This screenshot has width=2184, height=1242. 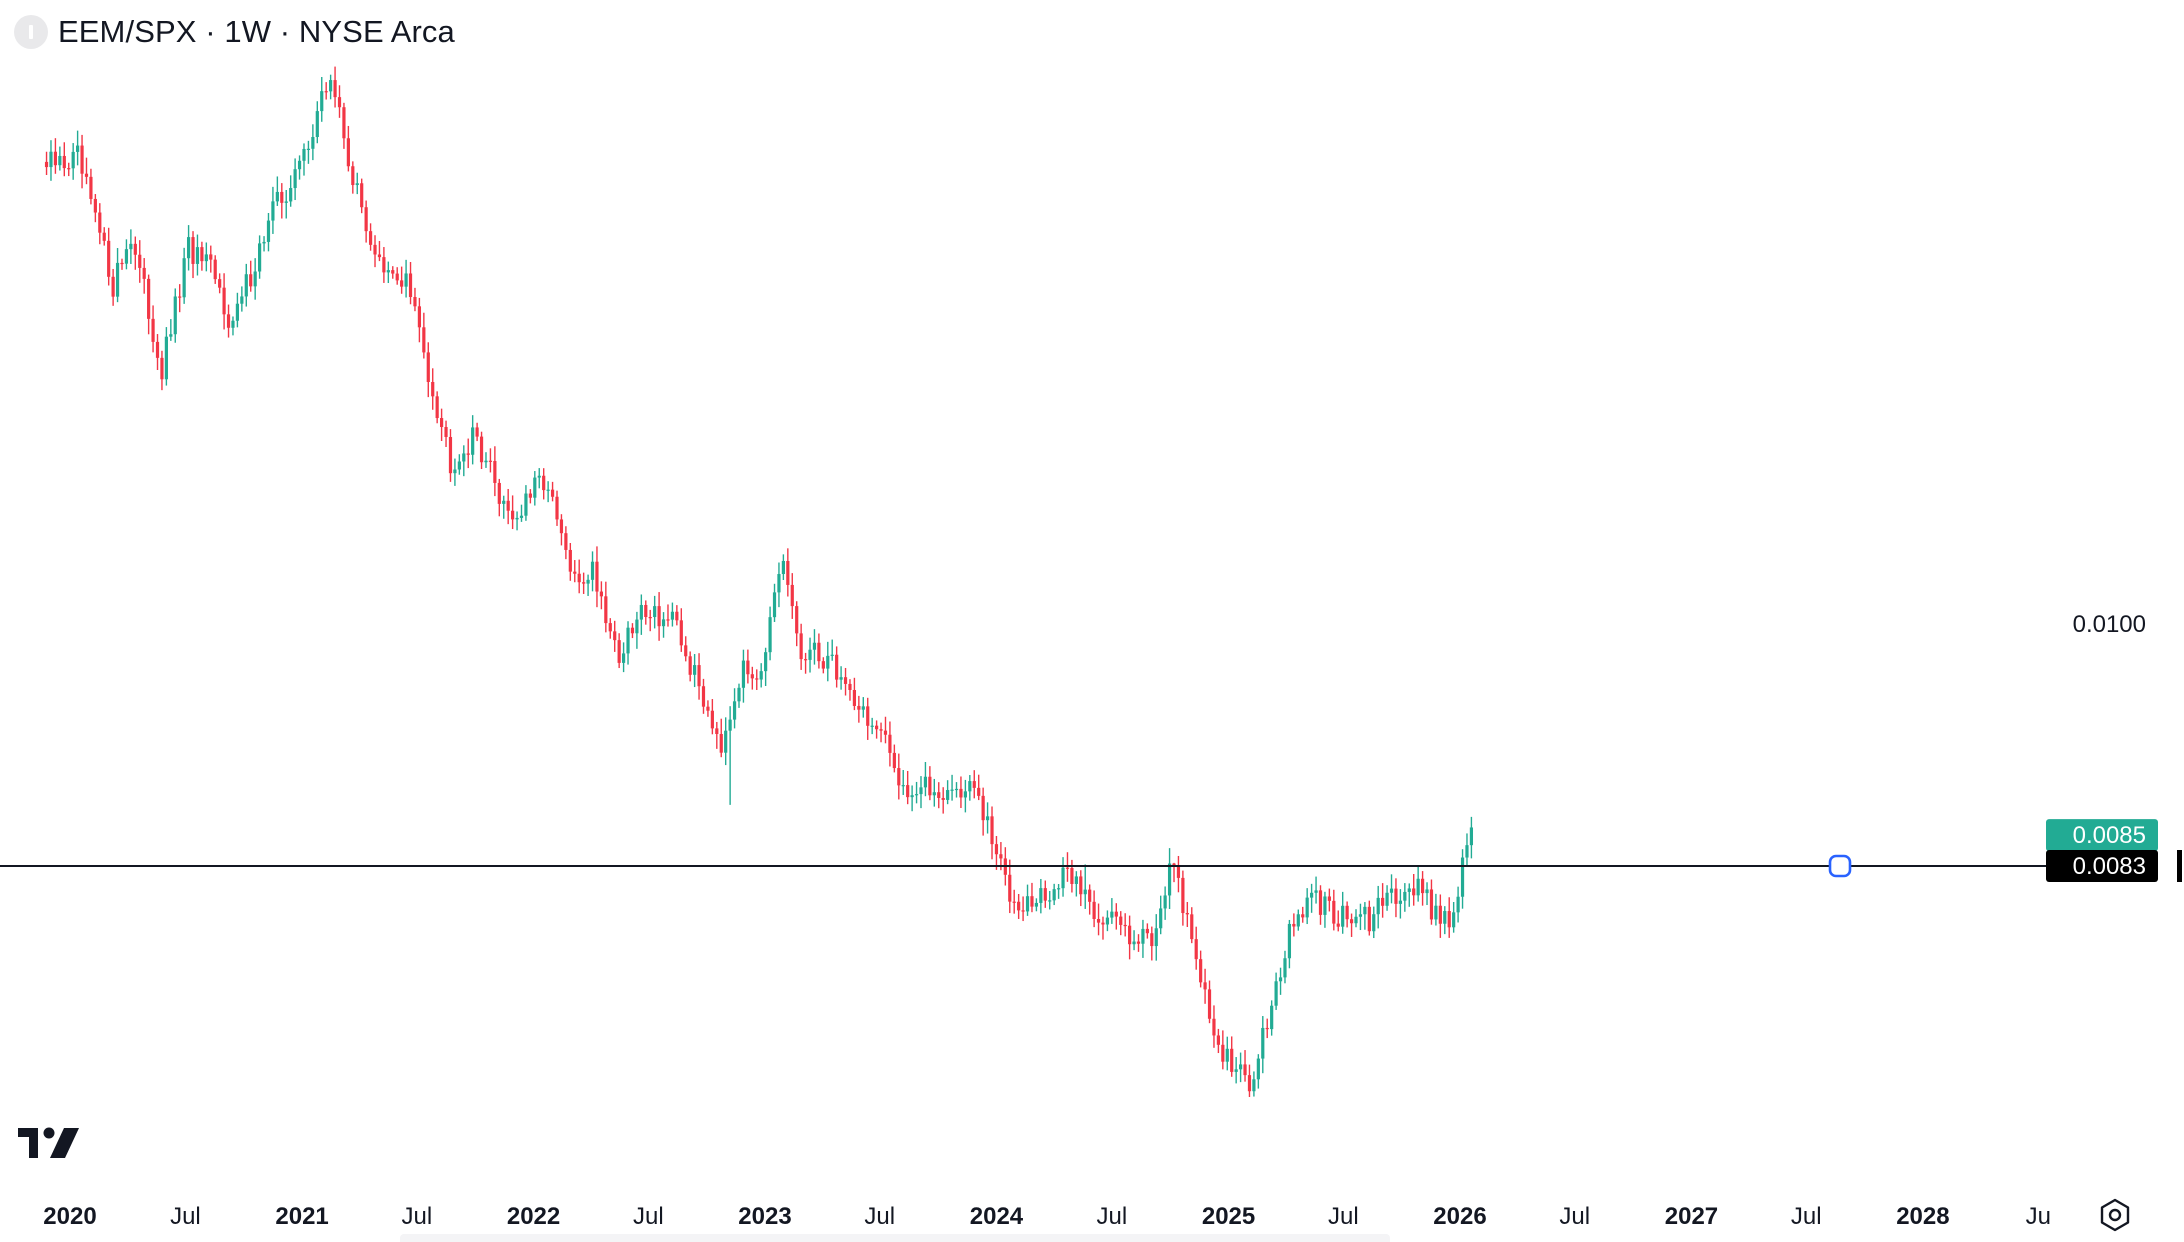 I want to click on symbol-badge-icon, so click(x=31, y=32).